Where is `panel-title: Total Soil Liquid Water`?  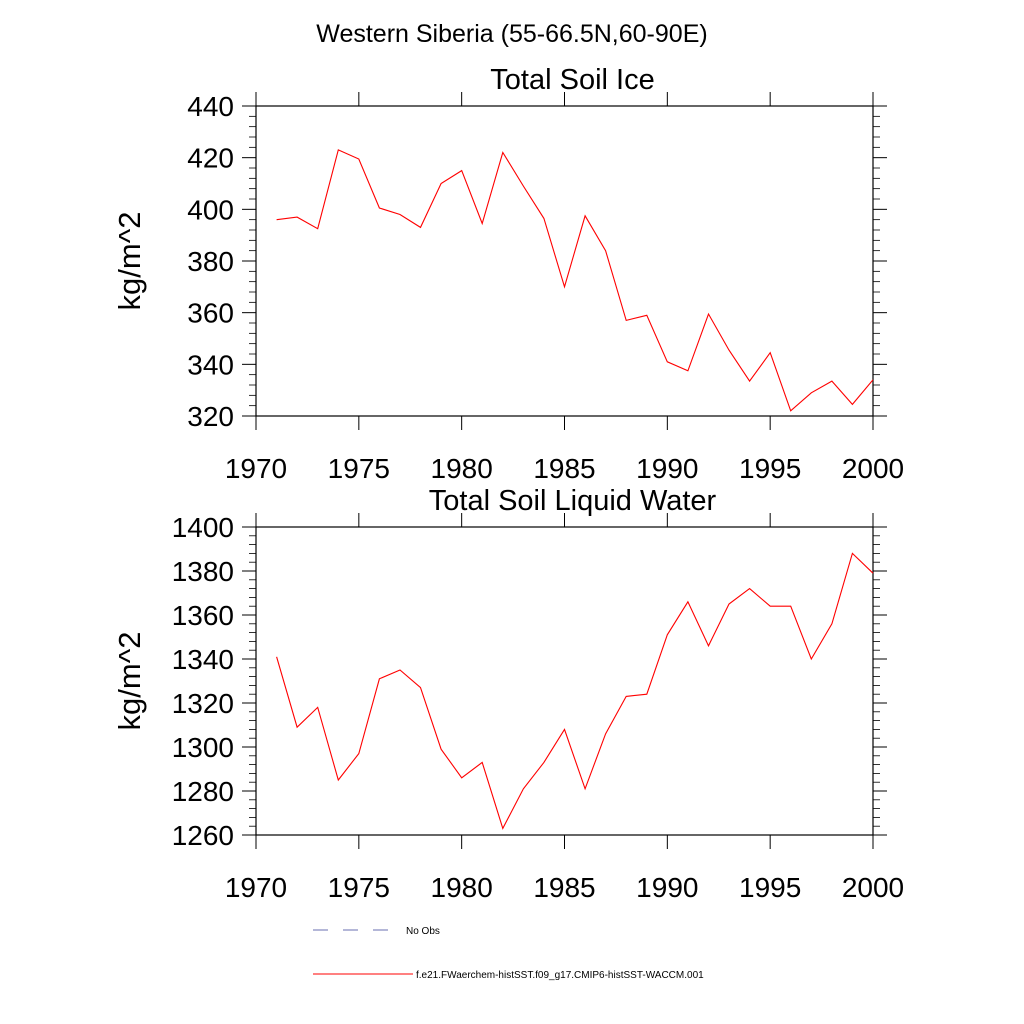 panel-title: Total Soil Liquid Water is located at coordinates (573, 501).